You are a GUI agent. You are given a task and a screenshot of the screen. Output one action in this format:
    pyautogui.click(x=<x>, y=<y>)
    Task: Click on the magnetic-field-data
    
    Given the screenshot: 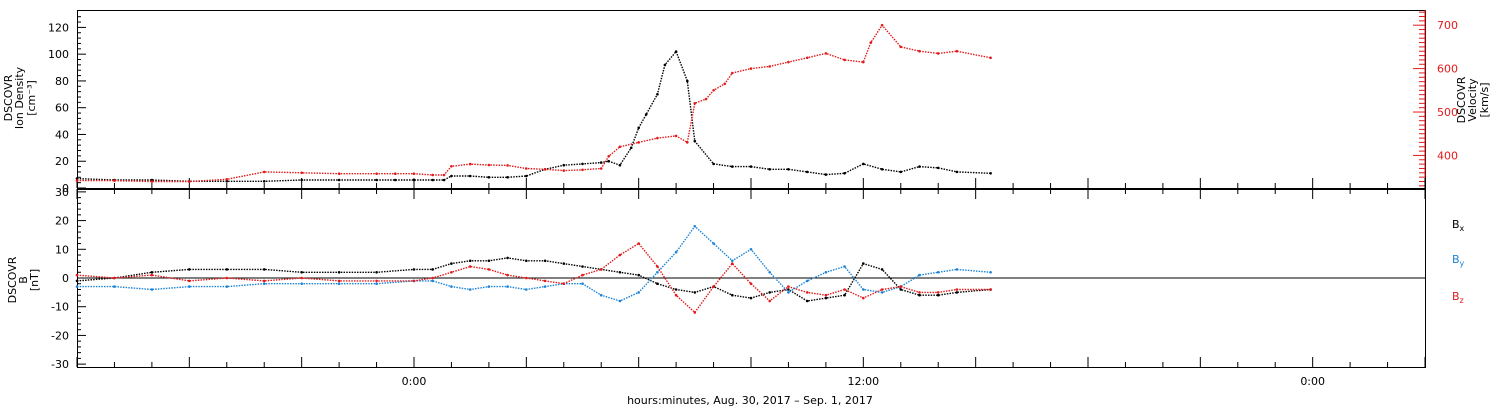 What is the action you would take?
    pyautogui.click(x=533, y=269)
    